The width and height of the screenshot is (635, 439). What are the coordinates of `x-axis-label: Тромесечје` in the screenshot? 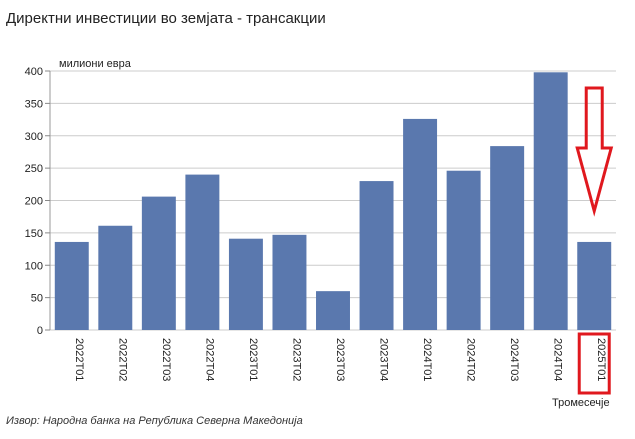 It's located at (581, 403).